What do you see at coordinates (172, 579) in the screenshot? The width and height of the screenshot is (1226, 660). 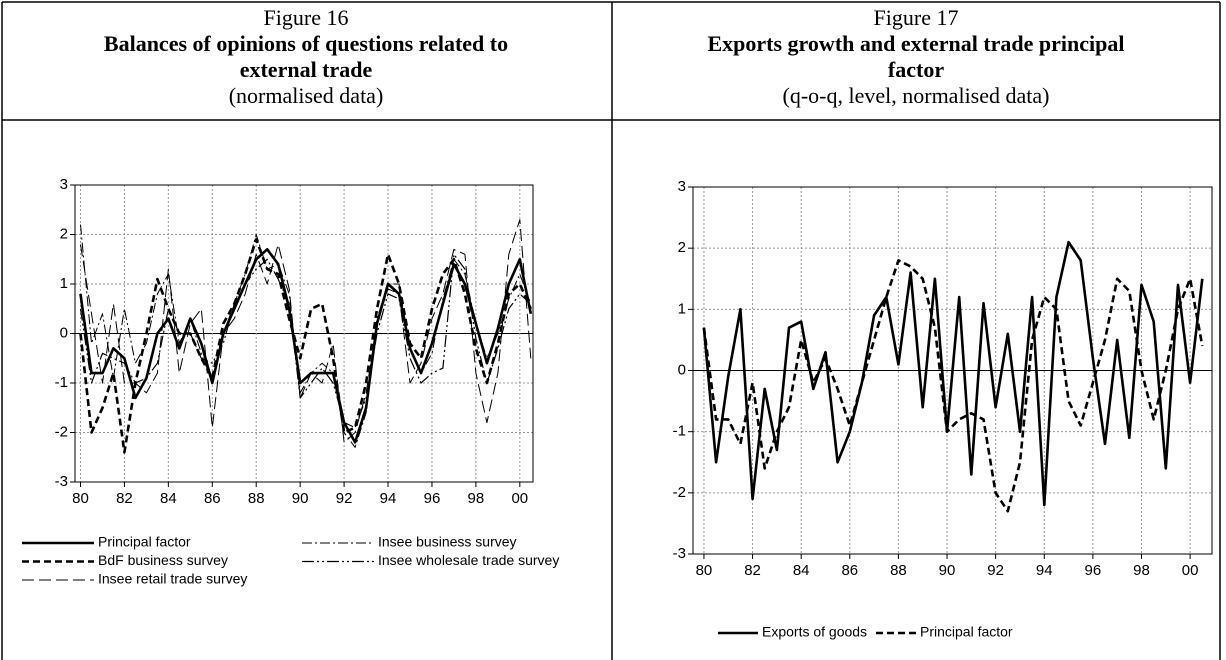 I see `legend-label: Insee retail trade survey` at bounding box center [172, 579].